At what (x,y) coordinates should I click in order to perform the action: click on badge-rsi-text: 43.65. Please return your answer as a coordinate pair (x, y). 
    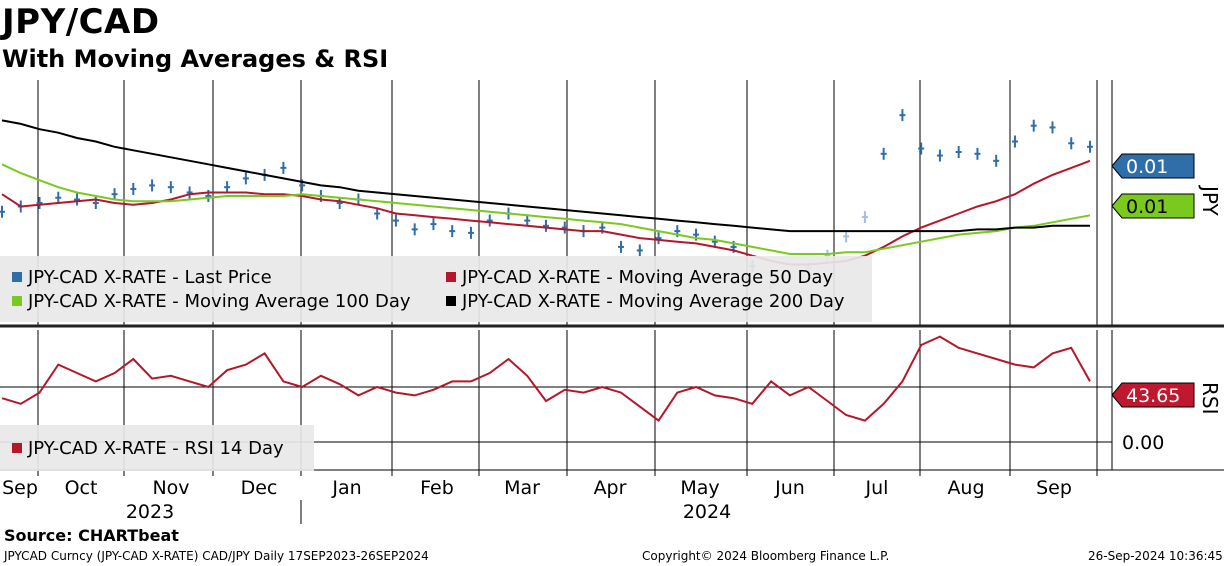
    Looking at the image, I should click on (1153, 396).